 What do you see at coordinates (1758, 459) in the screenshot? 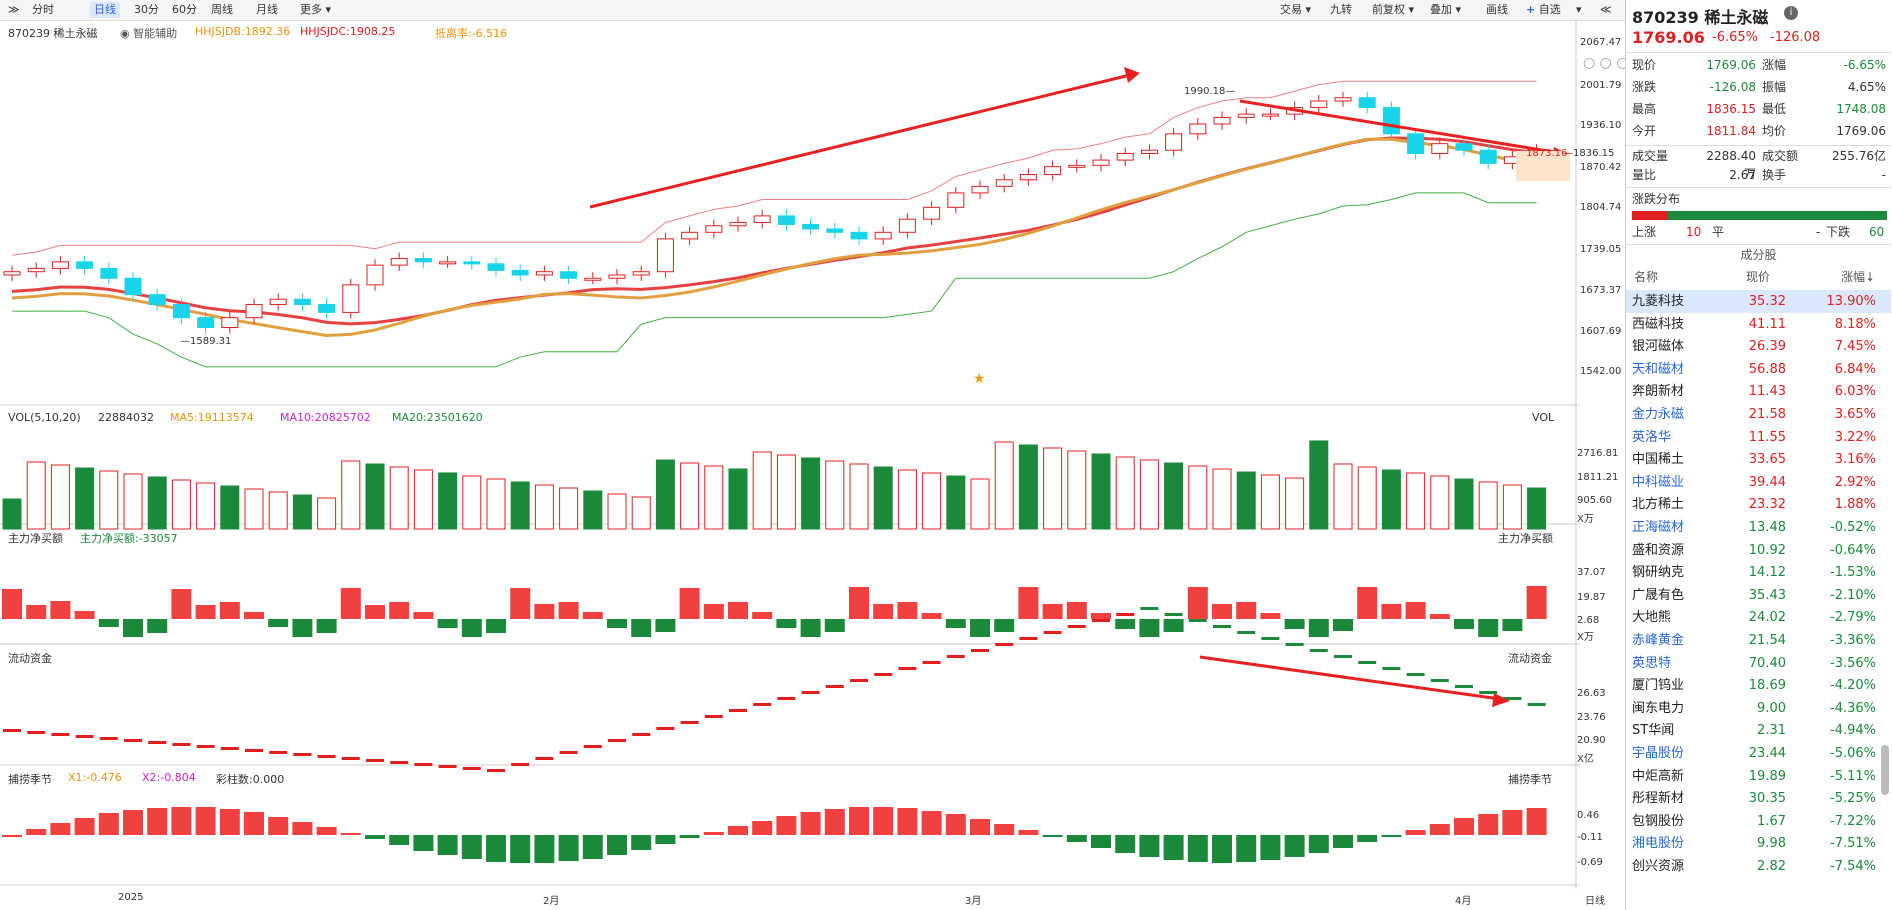
I see `stock-row: 中国稀土 33.65 3.16%` at bounding box center [1758, 459].